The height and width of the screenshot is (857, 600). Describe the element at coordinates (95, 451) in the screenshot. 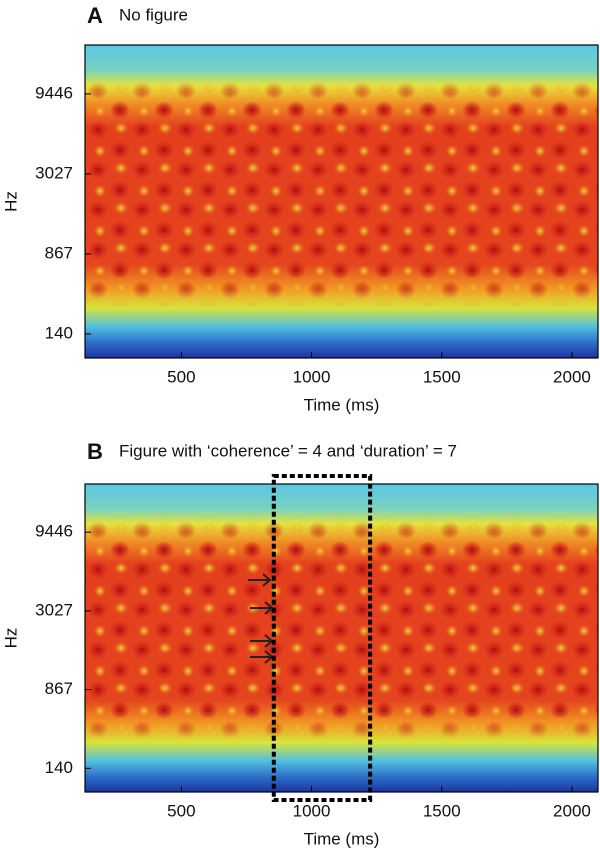

I see `panel-label: B` at that location.